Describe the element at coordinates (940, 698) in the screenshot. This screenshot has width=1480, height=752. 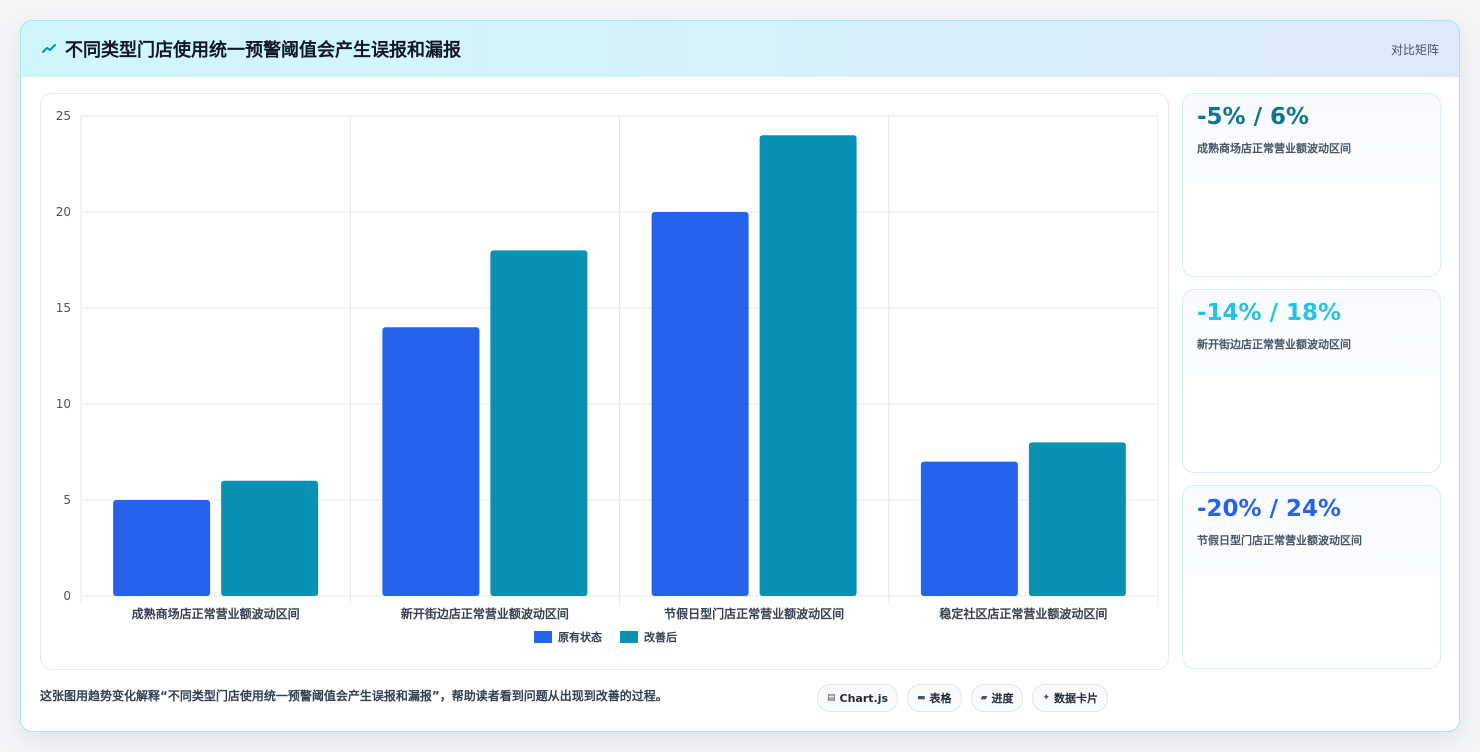
I see `chip-label: 表格` at that location.